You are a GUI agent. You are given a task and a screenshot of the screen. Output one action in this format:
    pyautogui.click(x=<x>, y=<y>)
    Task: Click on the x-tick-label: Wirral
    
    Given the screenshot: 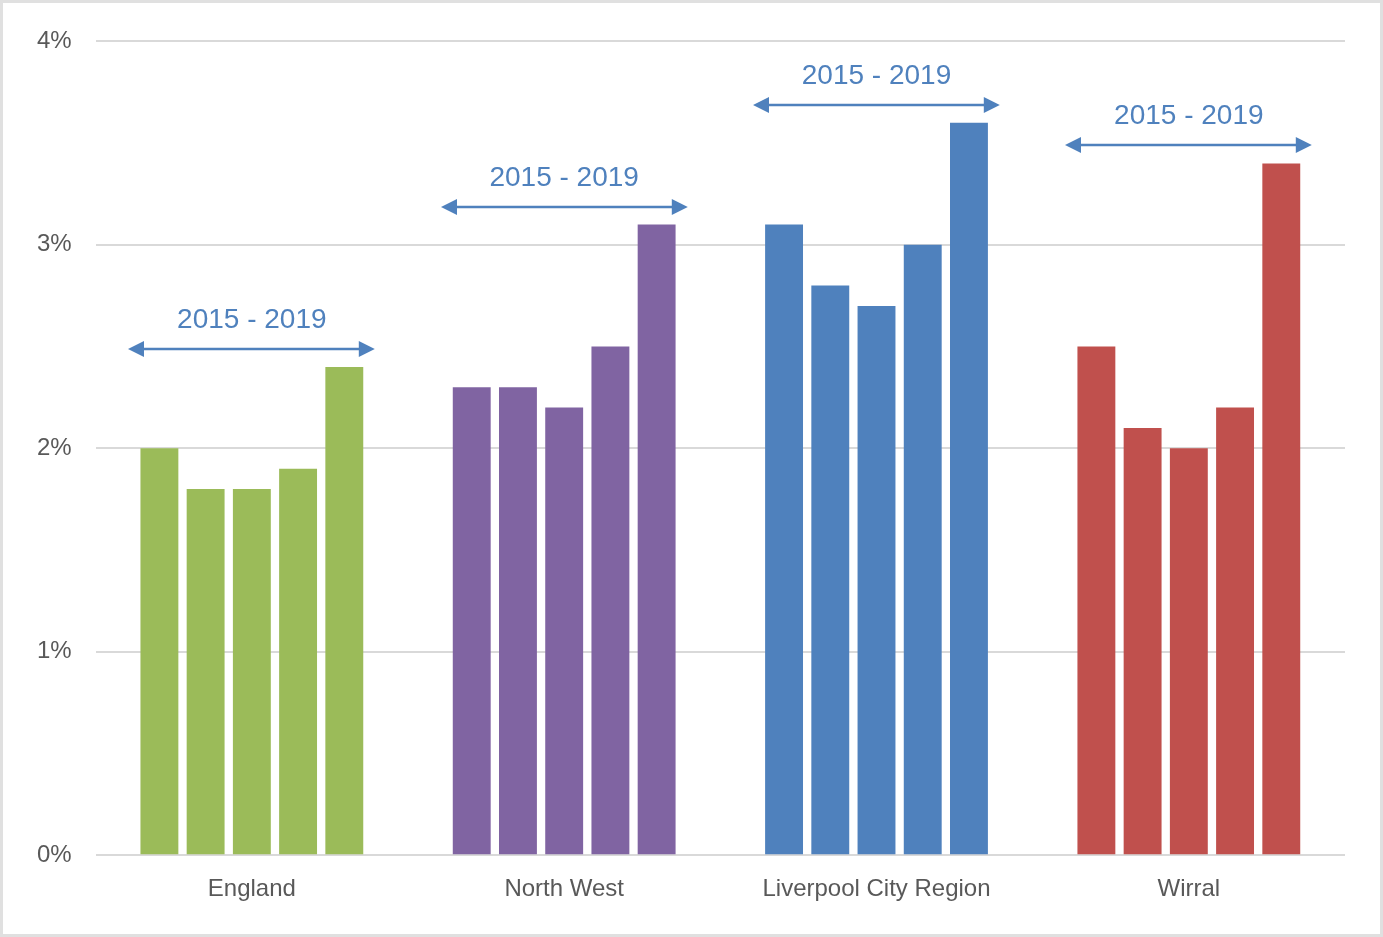 What is the action you would take?
    pyautogui.click(x=1189, y=888)
    